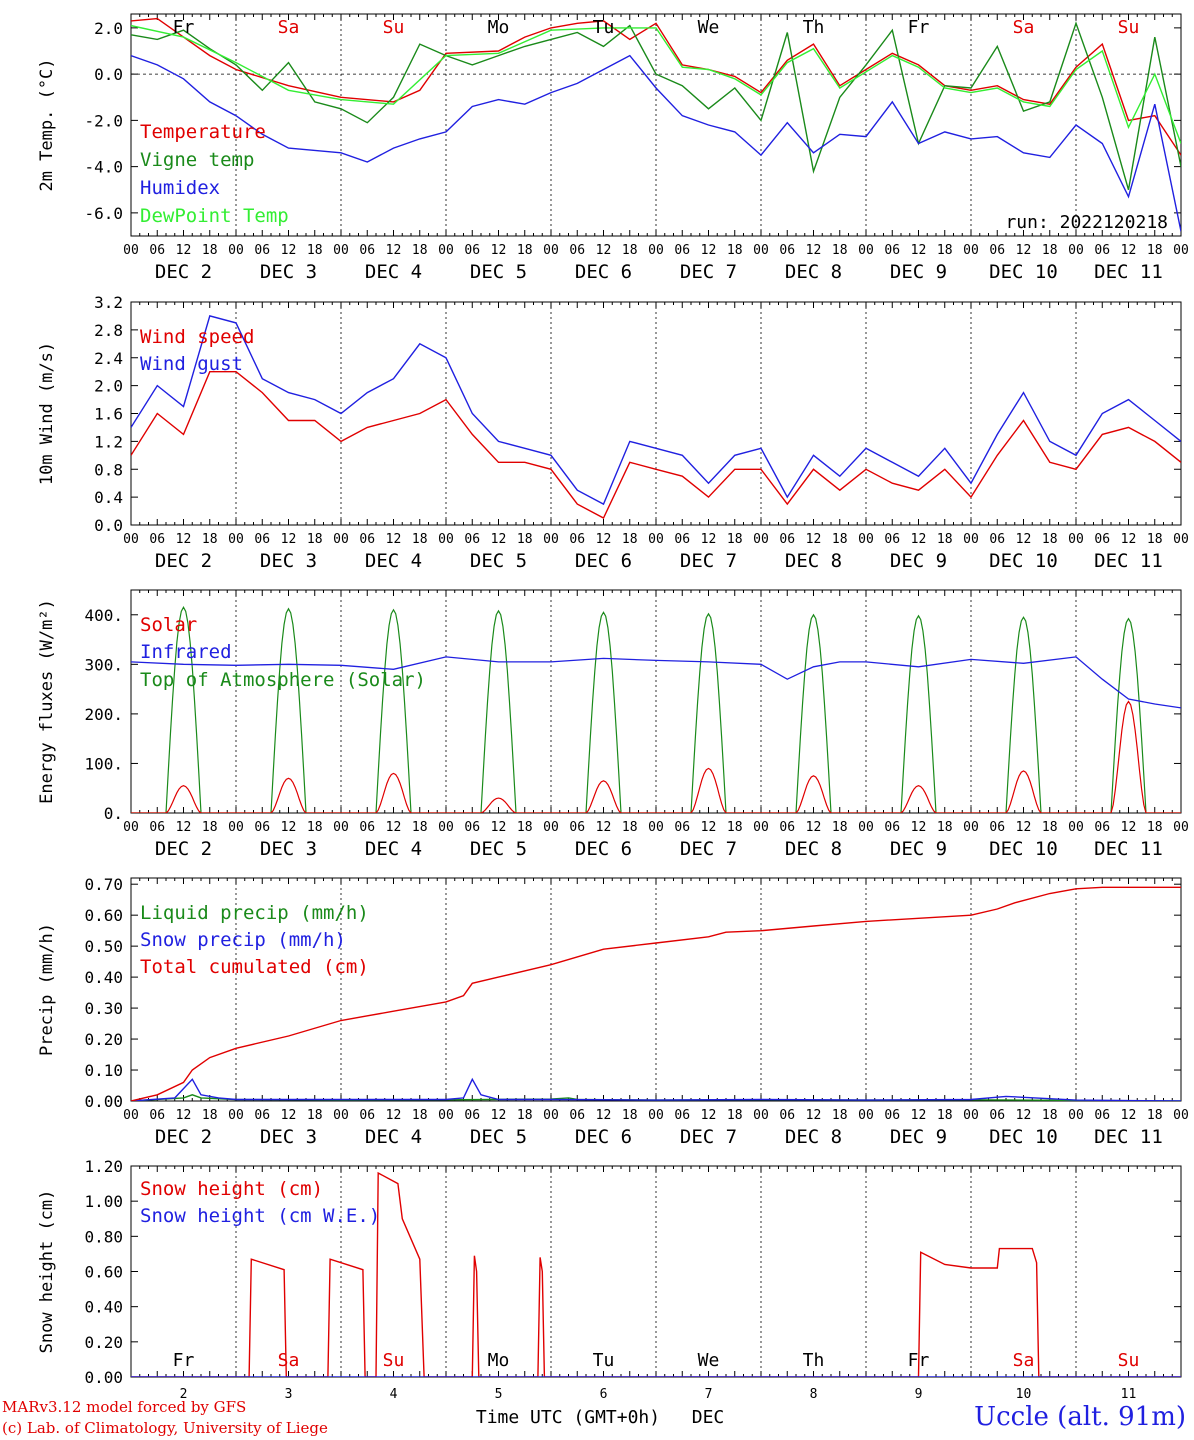  Describe the element at coordinates (113, 813) in the screenshot. I see `y-tick-label: 0.` at that location.